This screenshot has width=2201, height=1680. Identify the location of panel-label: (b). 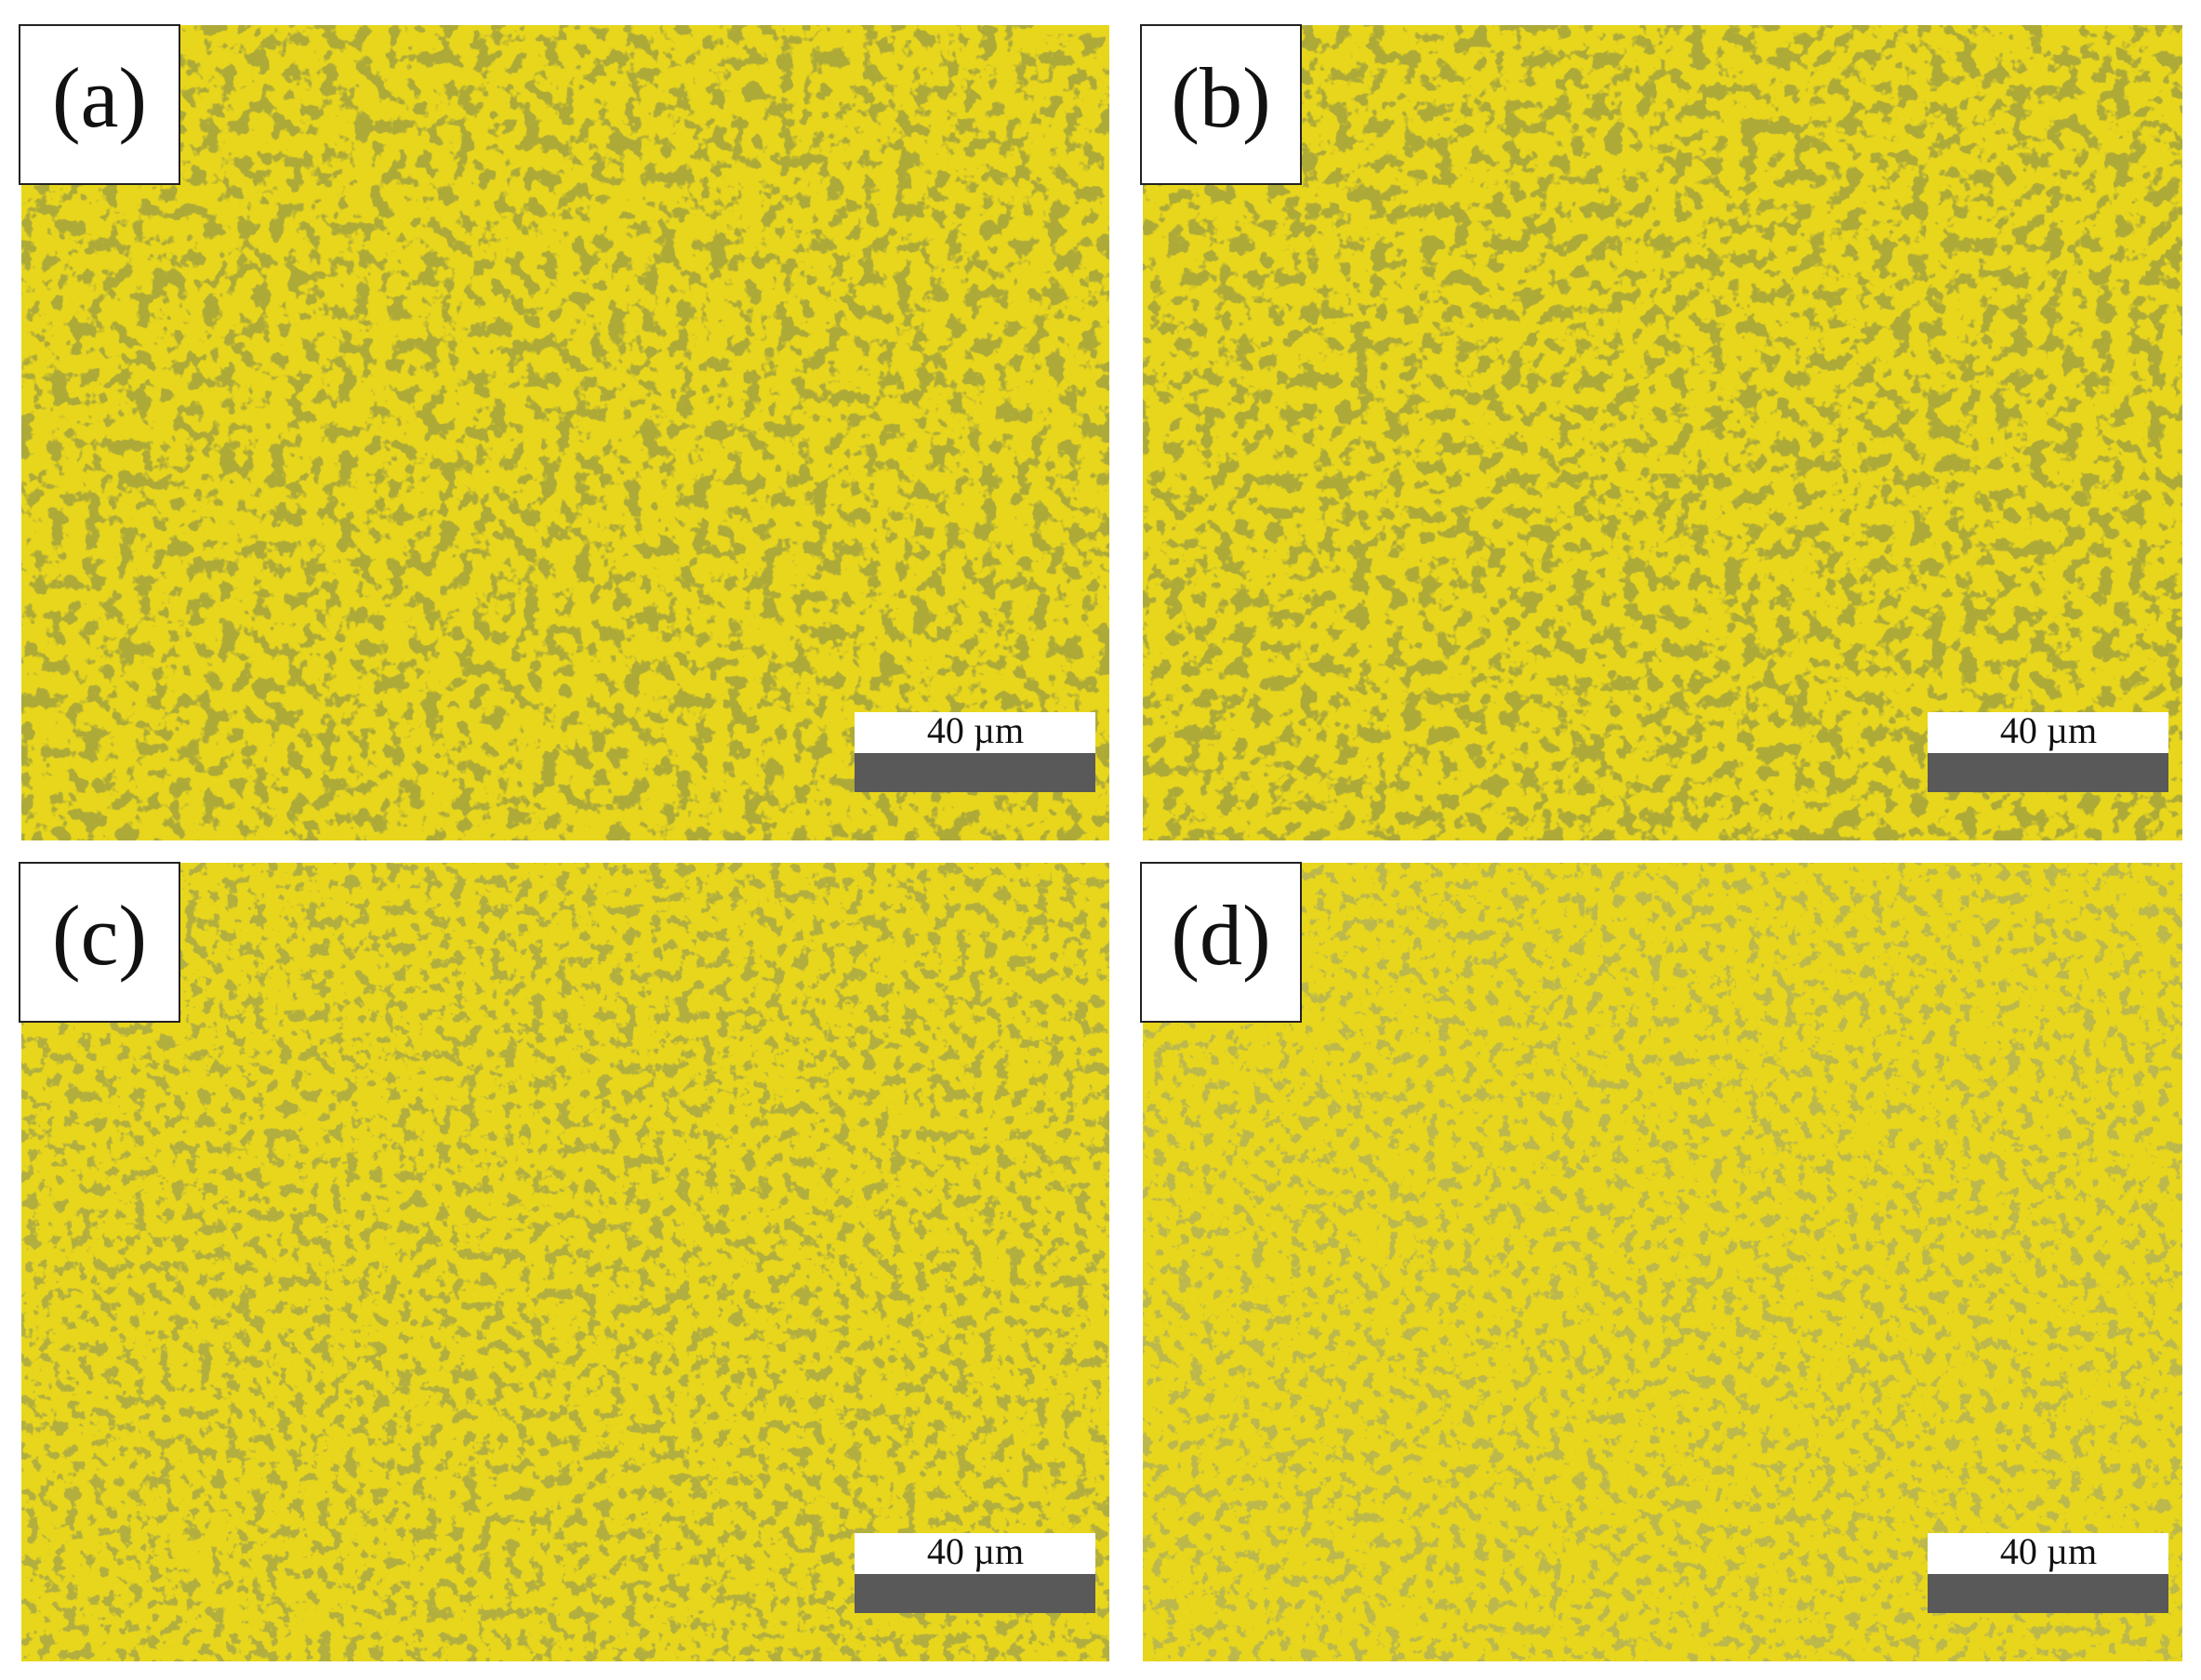
(1220, 97).